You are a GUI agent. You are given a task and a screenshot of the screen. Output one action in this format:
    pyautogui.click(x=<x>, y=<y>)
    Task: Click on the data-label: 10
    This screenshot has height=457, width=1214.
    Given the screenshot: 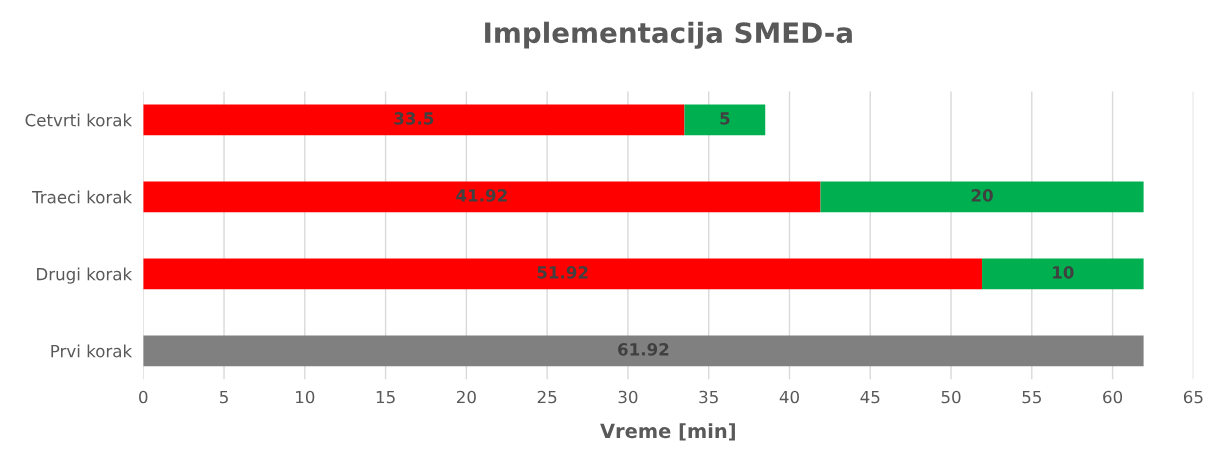 What is the action you would take?
    pyautogui.click(x=1063, y=272)
    